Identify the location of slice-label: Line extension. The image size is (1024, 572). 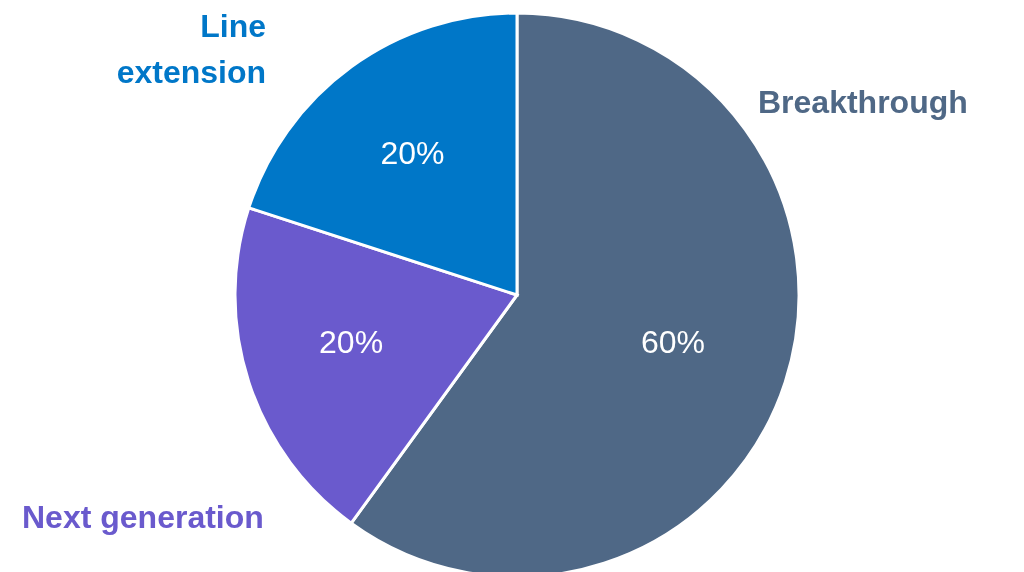
(191, 49).